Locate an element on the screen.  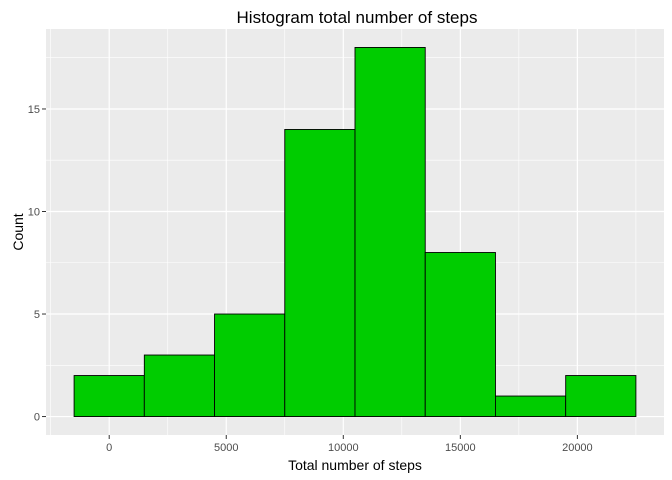
y-tick-label: 15 is located at coordinates (34, 110).